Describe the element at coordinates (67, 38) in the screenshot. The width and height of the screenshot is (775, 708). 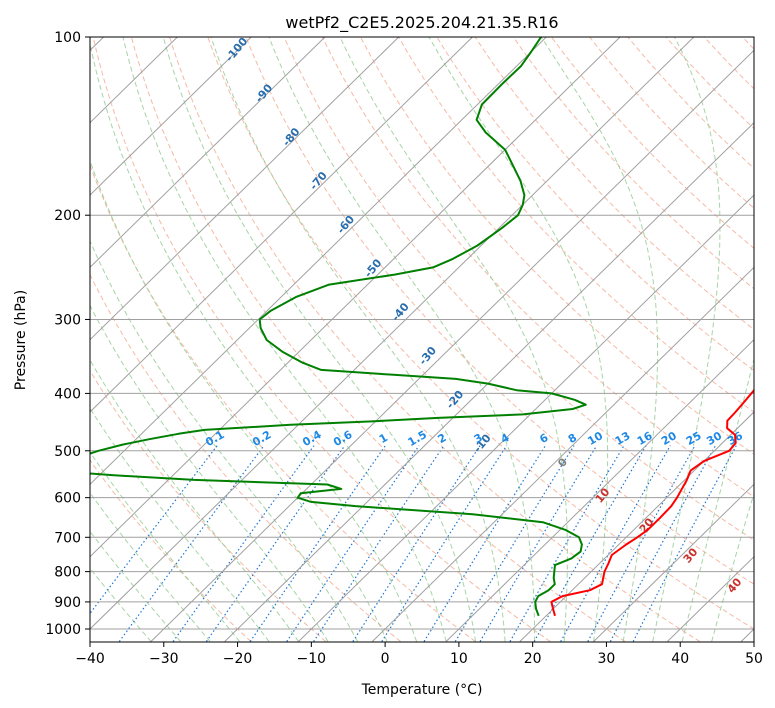
I see `y-tick-label: 100` at that location.